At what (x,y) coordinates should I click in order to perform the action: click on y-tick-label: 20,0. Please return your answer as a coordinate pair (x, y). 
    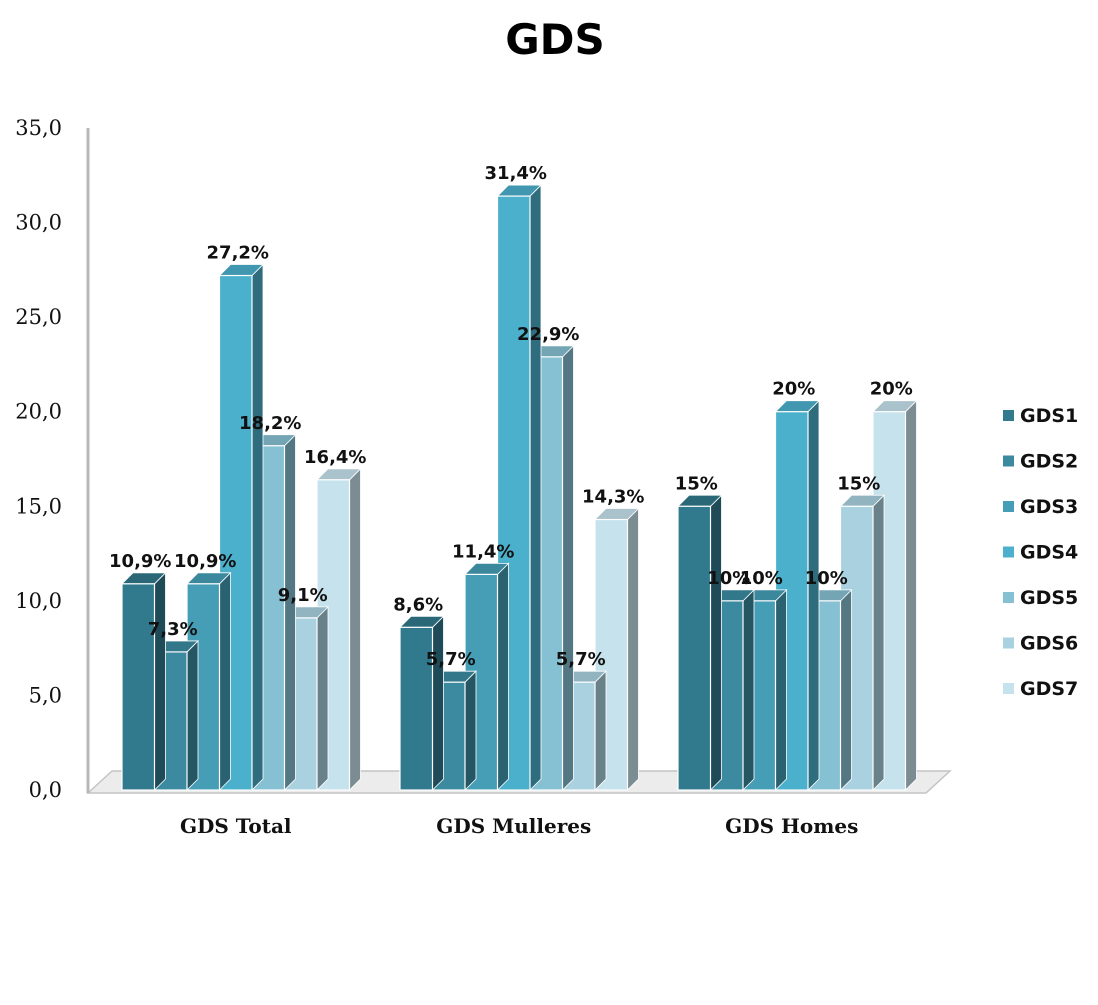
    Looking at the image, I should click on (38, 412).